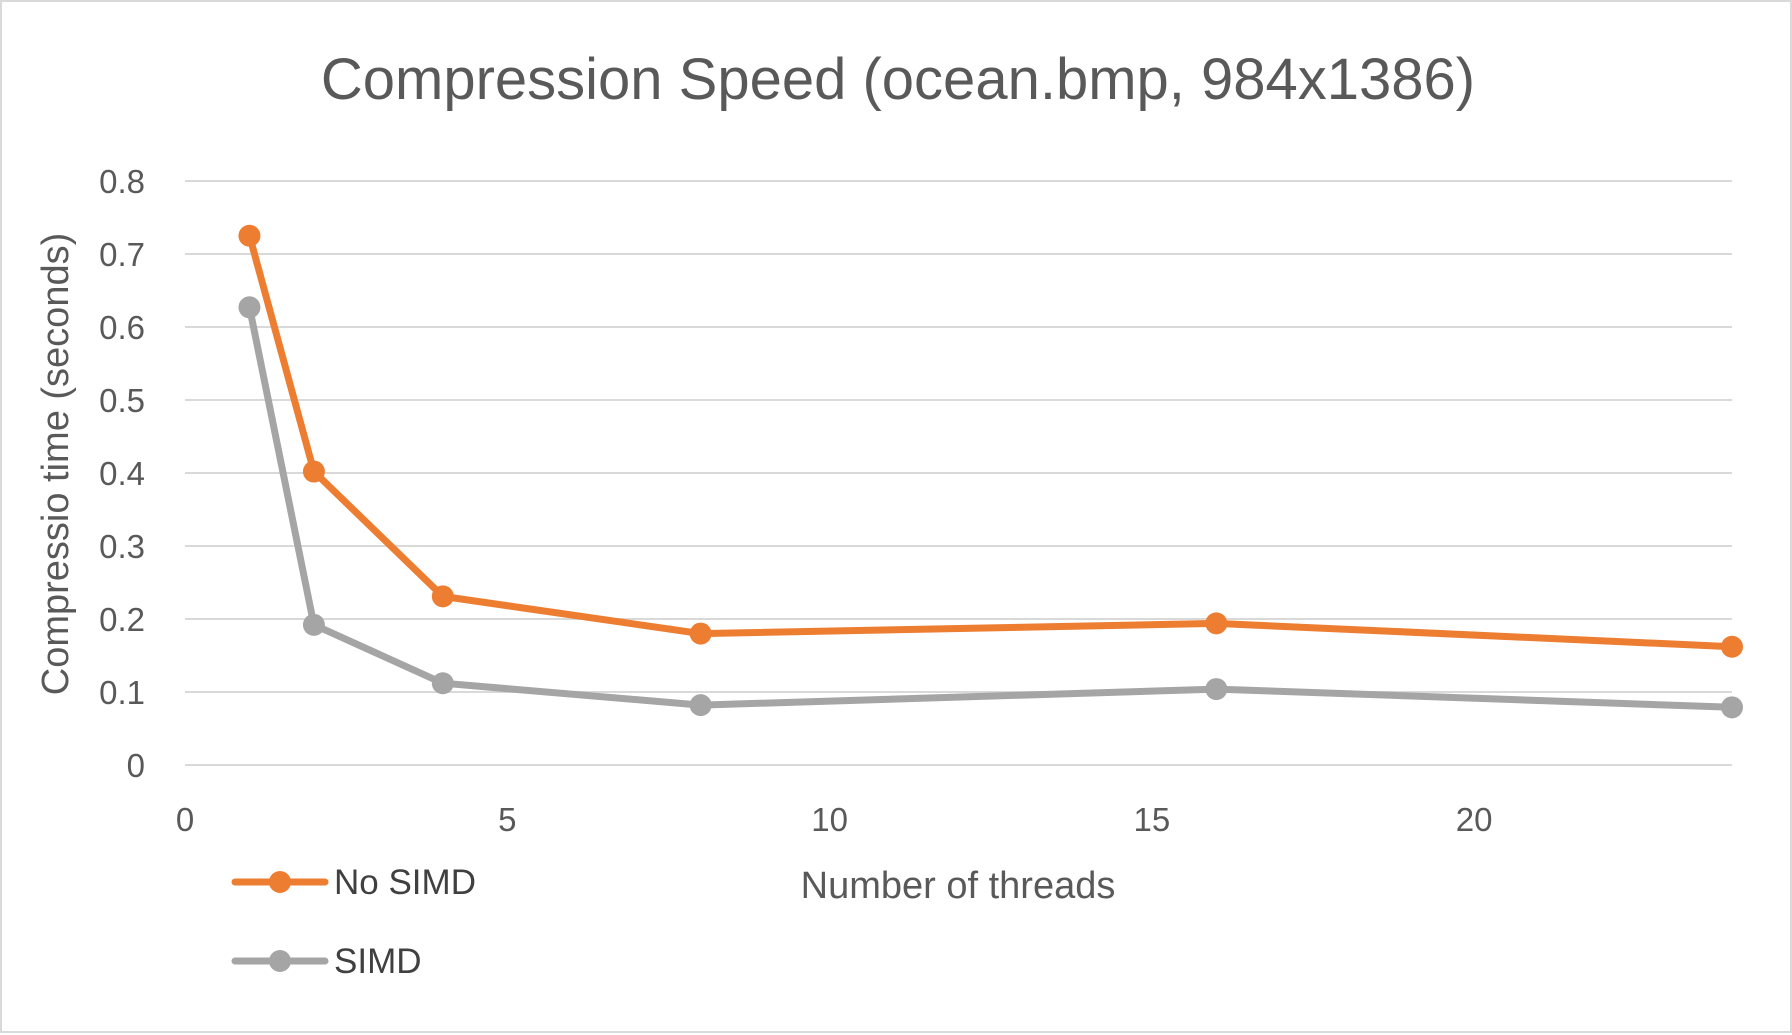 This screenshot has width=1792, height=1035. Describe the element at coordinates (507, 819) in the screenshot. I see `x-tick-label: 5` at that location.